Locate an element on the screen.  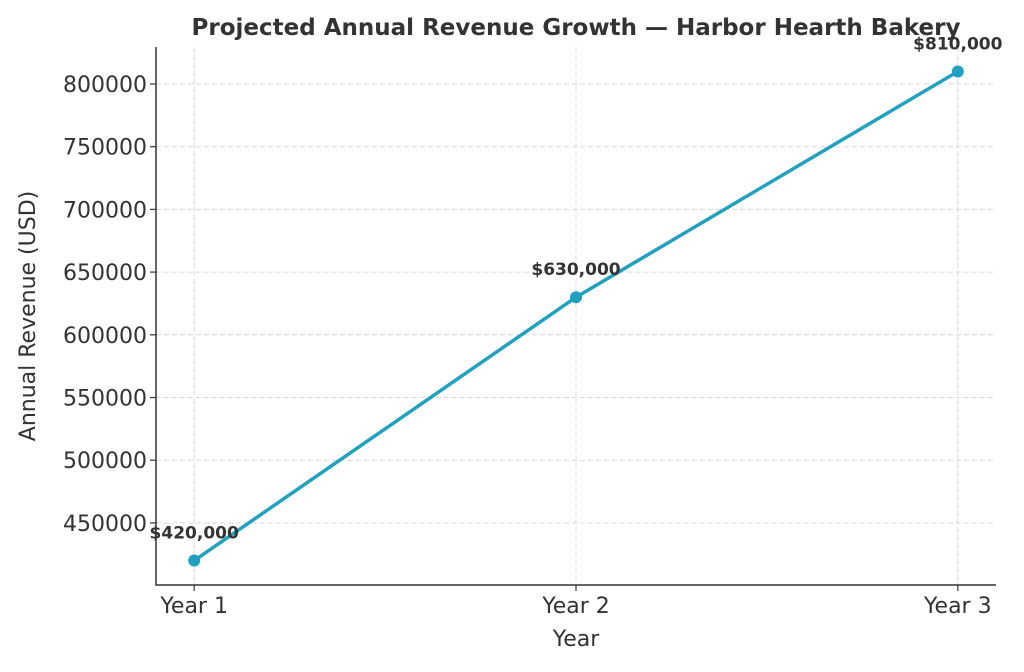
x-axis-ticks: Year 1 Year 2 Year 3 is located at coordinates (575, 602).